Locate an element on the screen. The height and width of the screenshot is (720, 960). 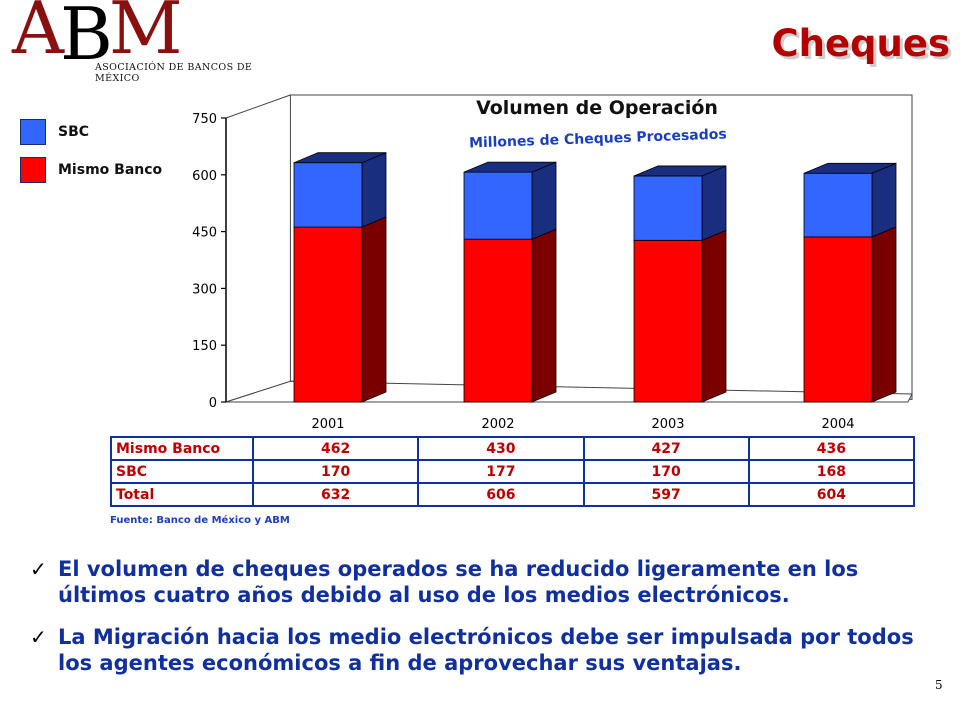
table-row: SBC 170 177 170 168 is located at coordinates (513, 471).